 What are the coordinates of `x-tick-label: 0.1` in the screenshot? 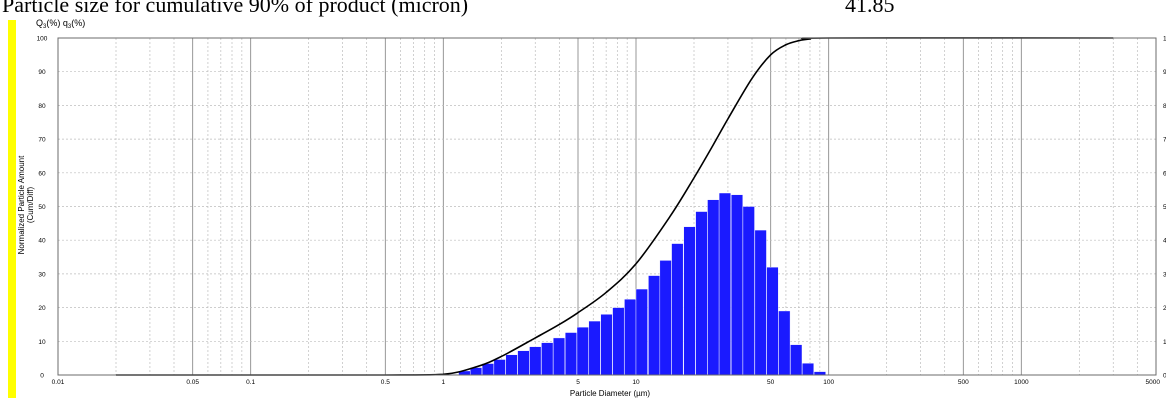 It's located at (250, 382).